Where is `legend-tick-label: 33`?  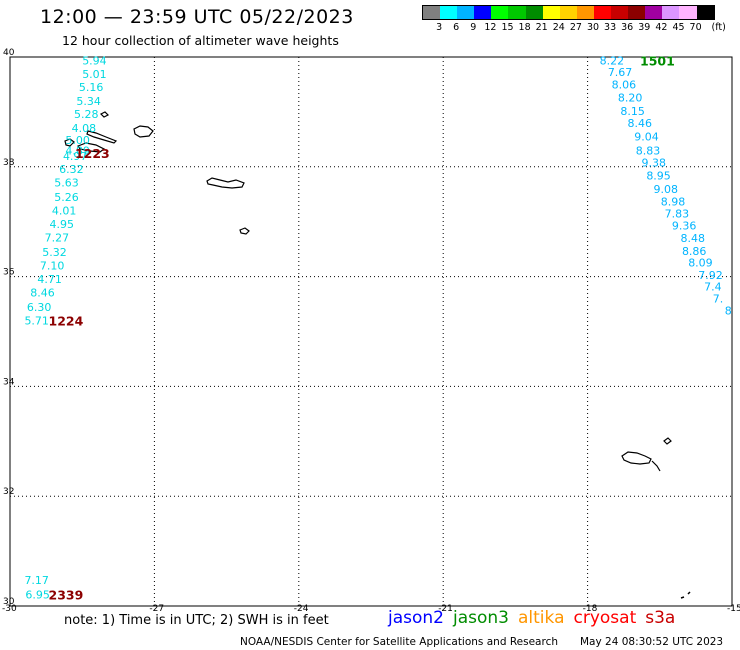
legend-tick-label: 33 is located at coordinates (610, 27).